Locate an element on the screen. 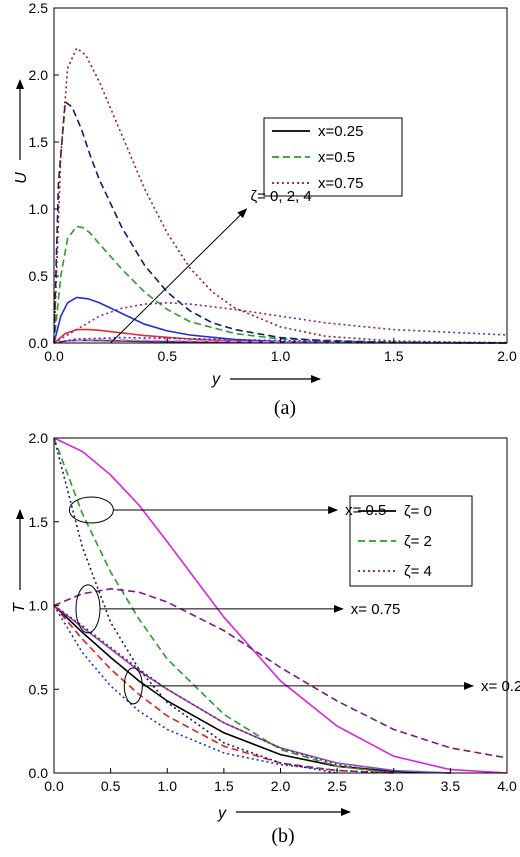 The height and width of the screenshot is (857, 520). panel-caption: (b) is located at coordinates (282, 836).